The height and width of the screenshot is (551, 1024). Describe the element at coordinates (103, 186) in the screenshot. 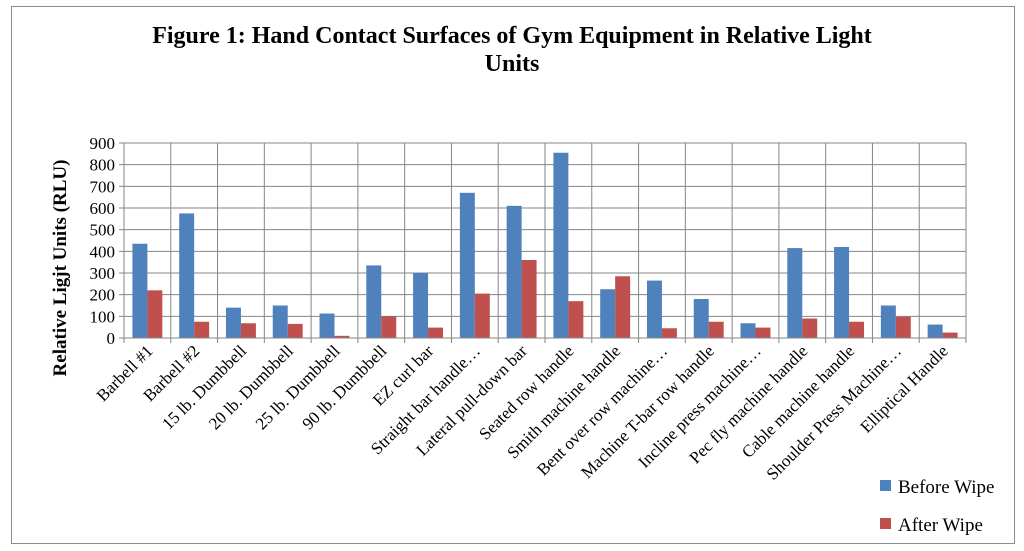

I see `y-tick-label: 700` at that location.